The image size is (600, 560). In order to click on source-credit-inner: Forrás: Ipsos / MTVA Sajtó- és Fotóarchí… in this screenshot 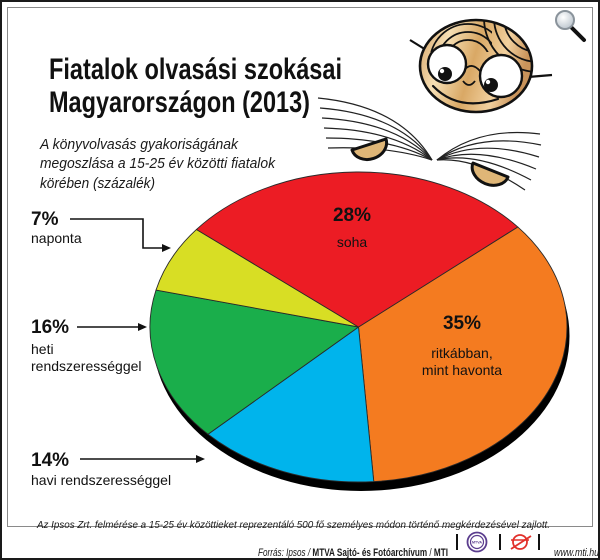, I will do `click(353, 553)`.